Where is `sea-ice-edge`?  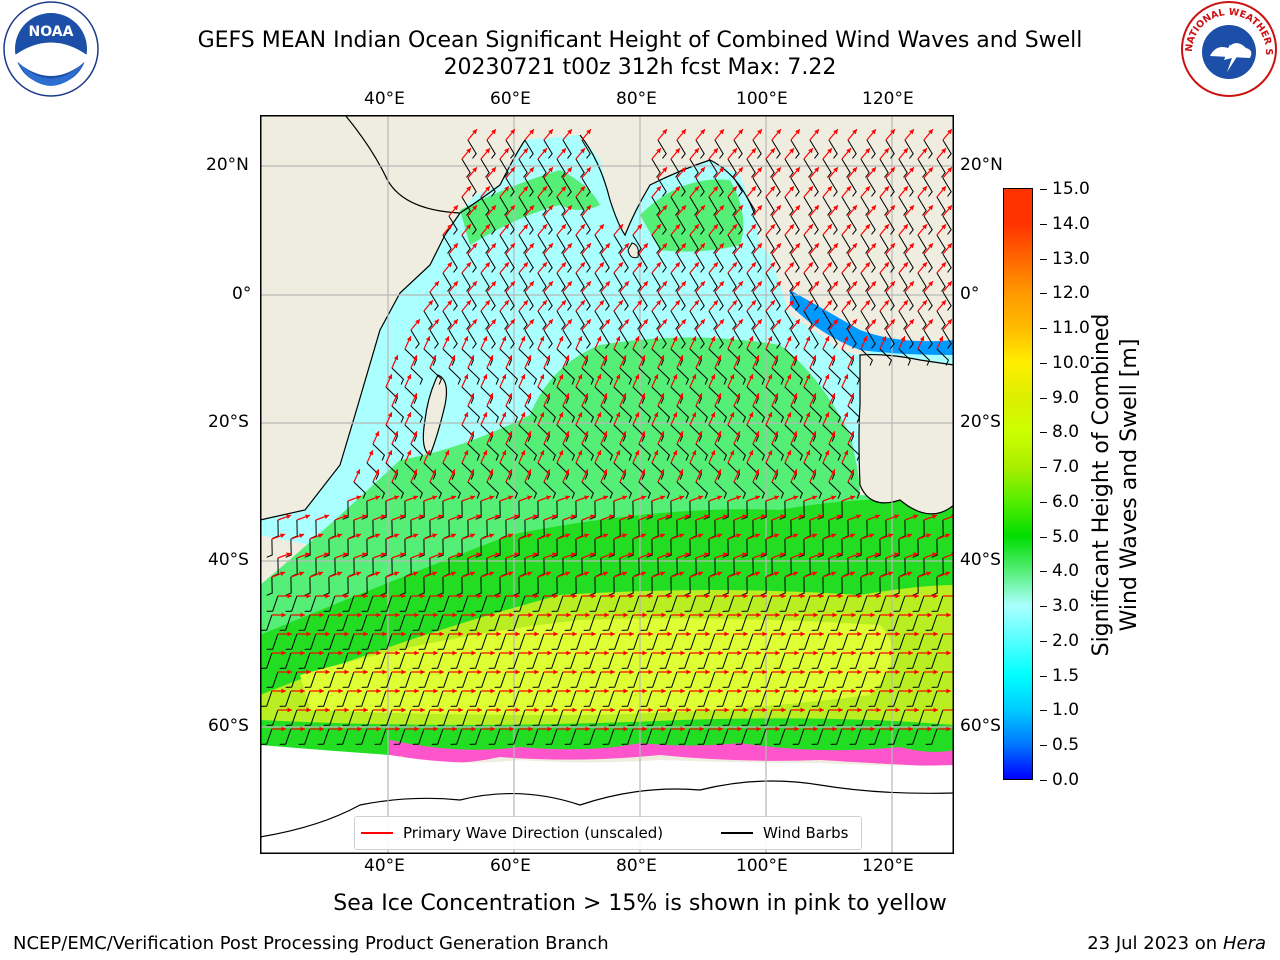 sea-ice-edge is located at coordinates (672, 753).